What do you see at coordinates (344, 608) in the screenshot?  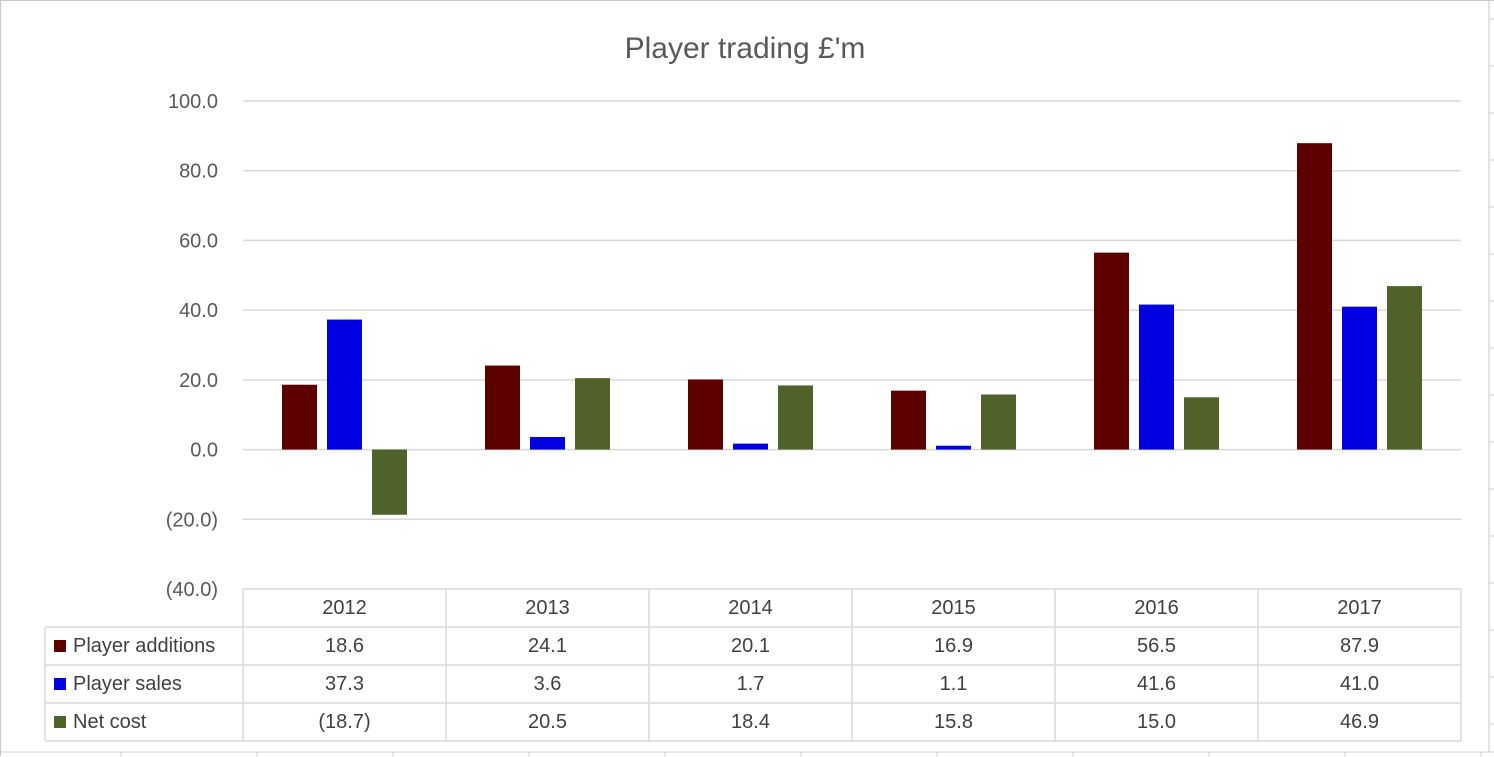 I see `x-tick-label: 2012` at bounding box center [344, 608].